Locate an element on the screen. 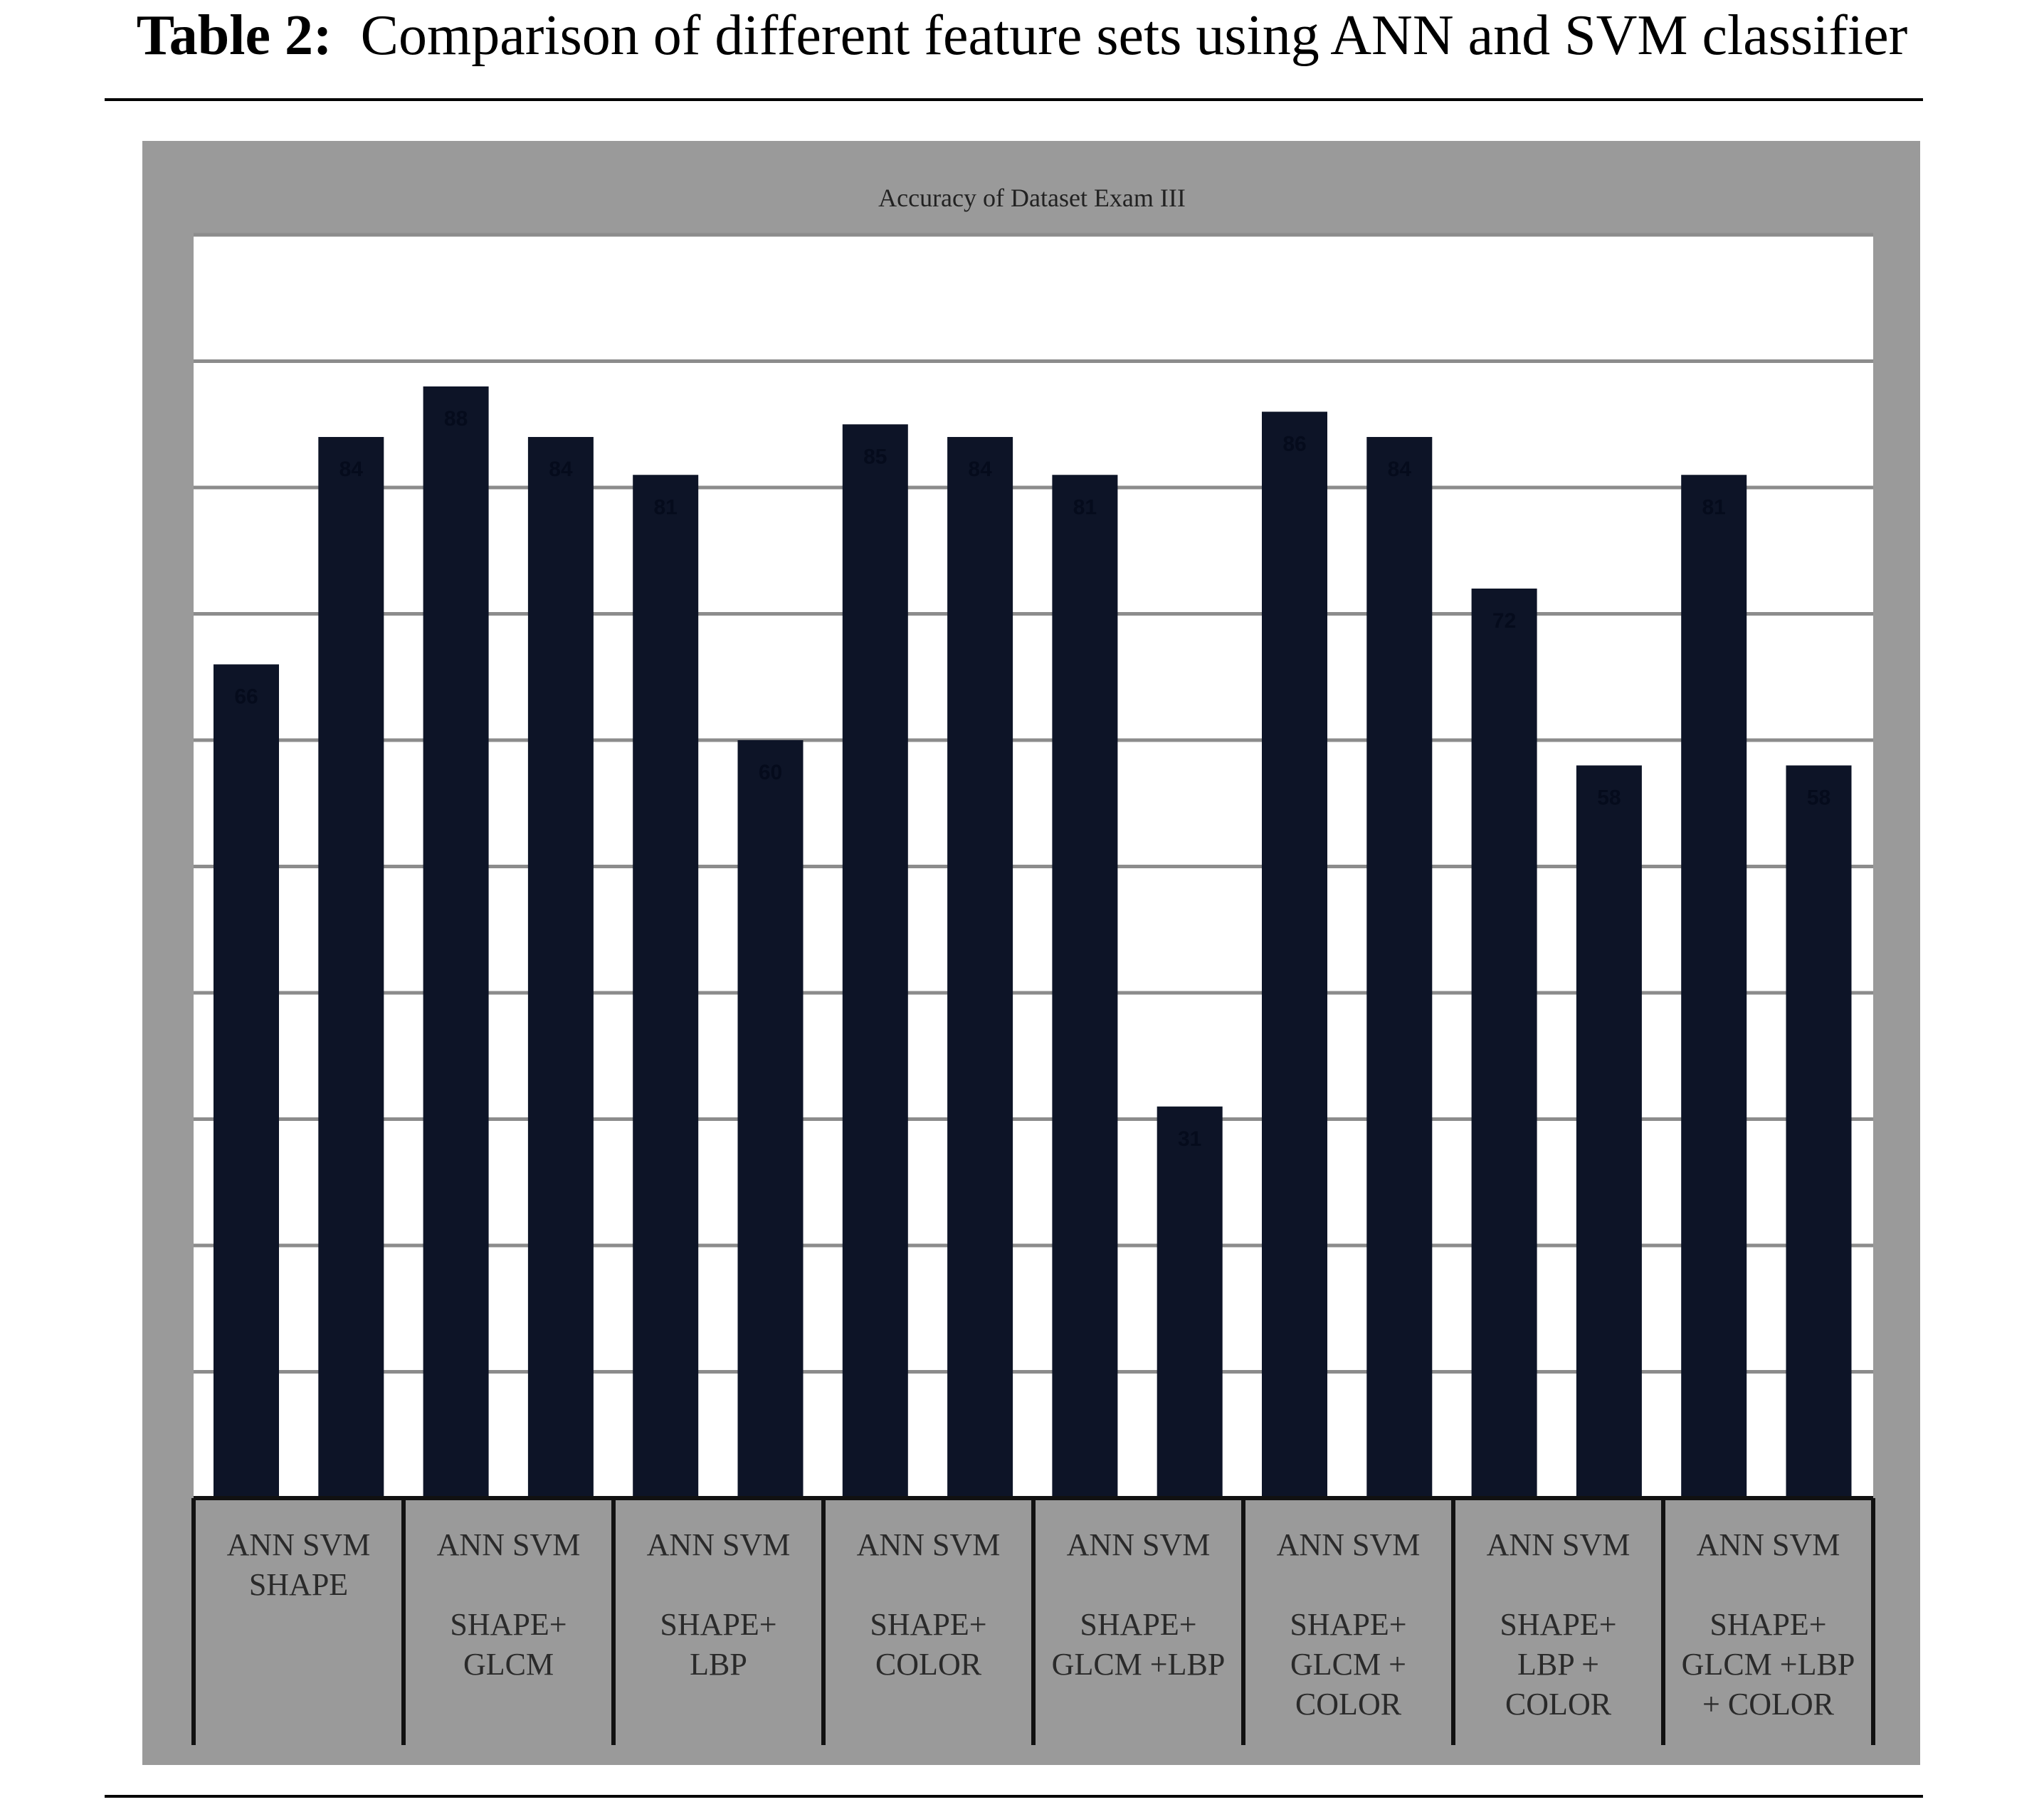 This screenshot has height=1802, width=2044. category-label: ANN SVM SHAPE+ LBP + COLOR is located at coordinates (1559, 1625).